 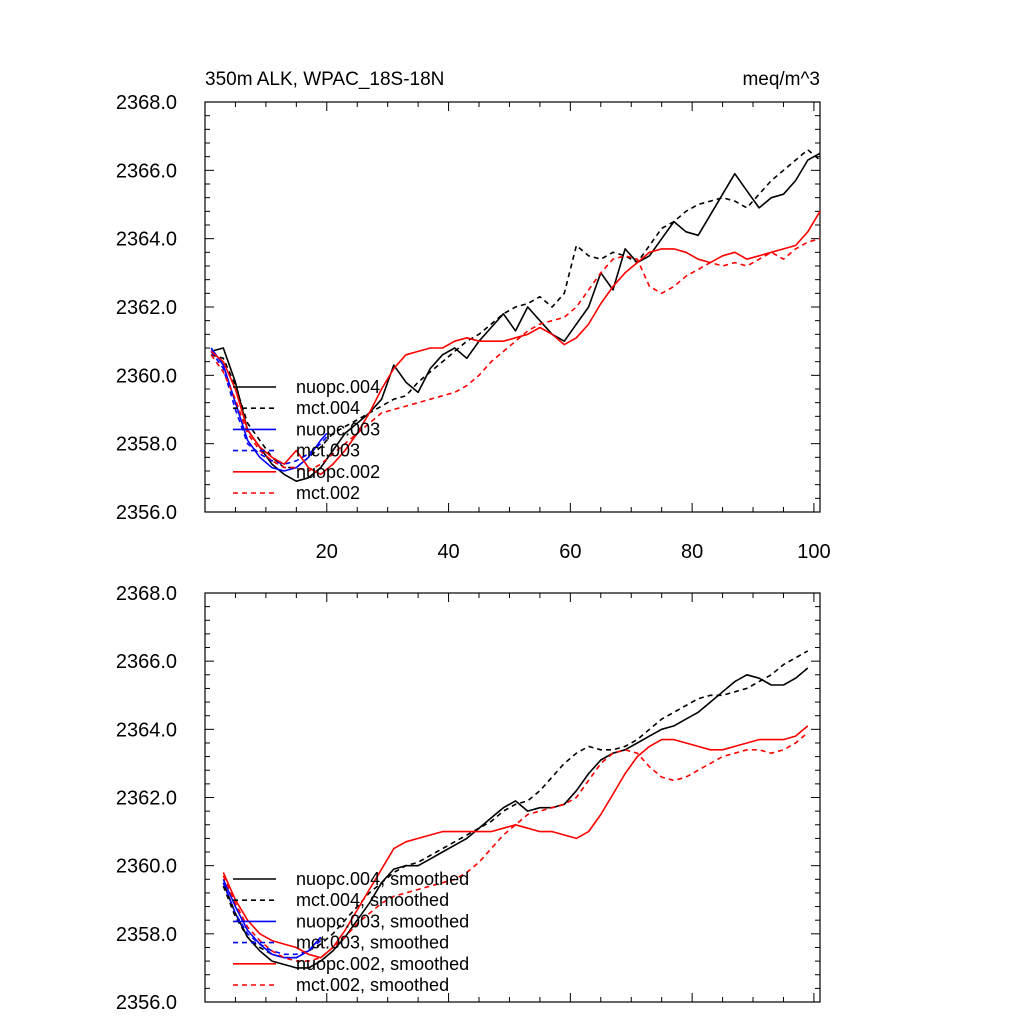 What do you see at coordinates (372, 985) in the screenshot?
I see `legend-entry: mct.002, smoothed` at bounding box center [372, 985].